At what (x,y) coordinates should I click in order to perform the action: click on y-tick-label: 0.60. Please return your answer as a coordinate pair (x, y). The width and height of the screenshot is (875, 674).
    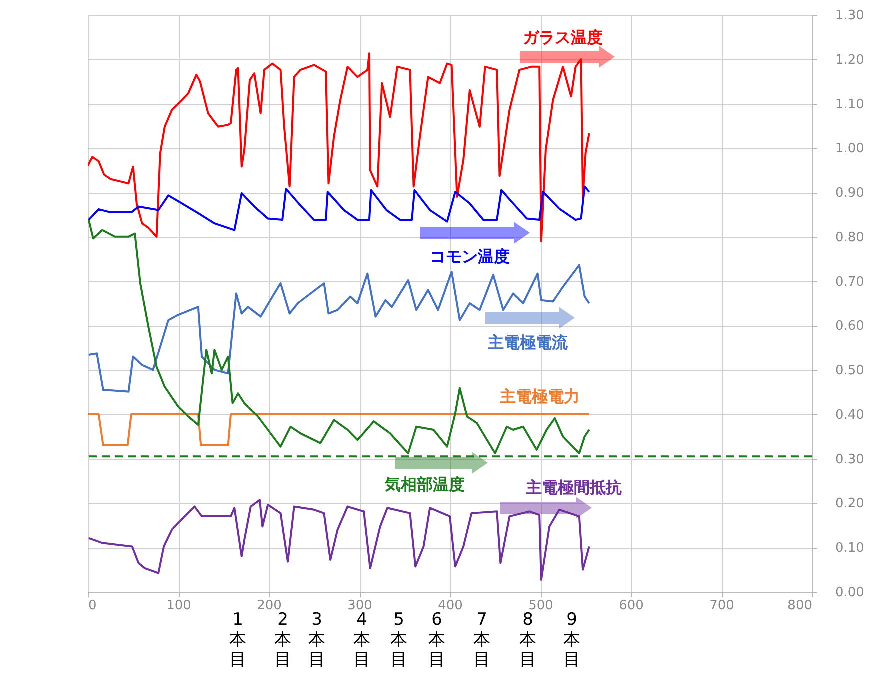
    Looking at the image, I should click on (850, 326).